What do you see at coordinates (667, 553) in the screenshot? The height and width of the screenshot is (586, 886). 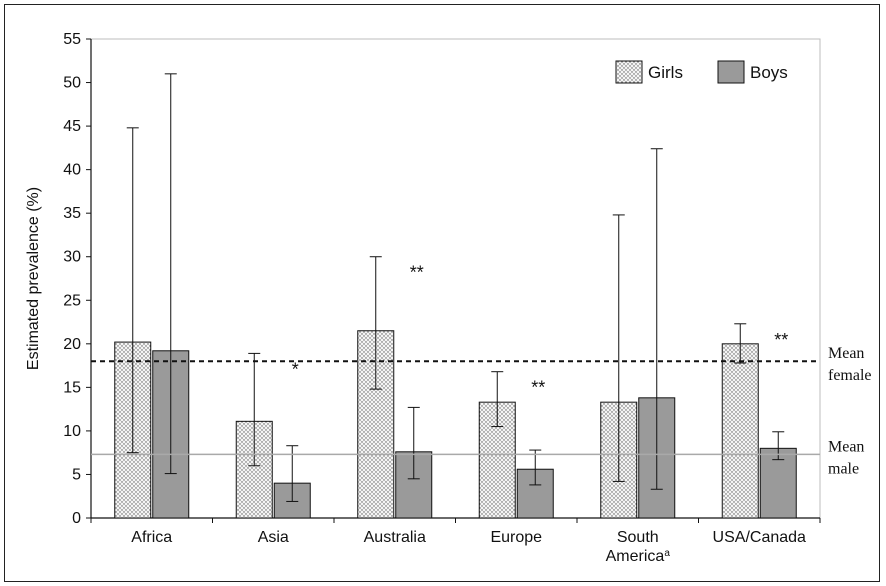 I see `category-footnote-marker: a` at bounding box center [667, 553].